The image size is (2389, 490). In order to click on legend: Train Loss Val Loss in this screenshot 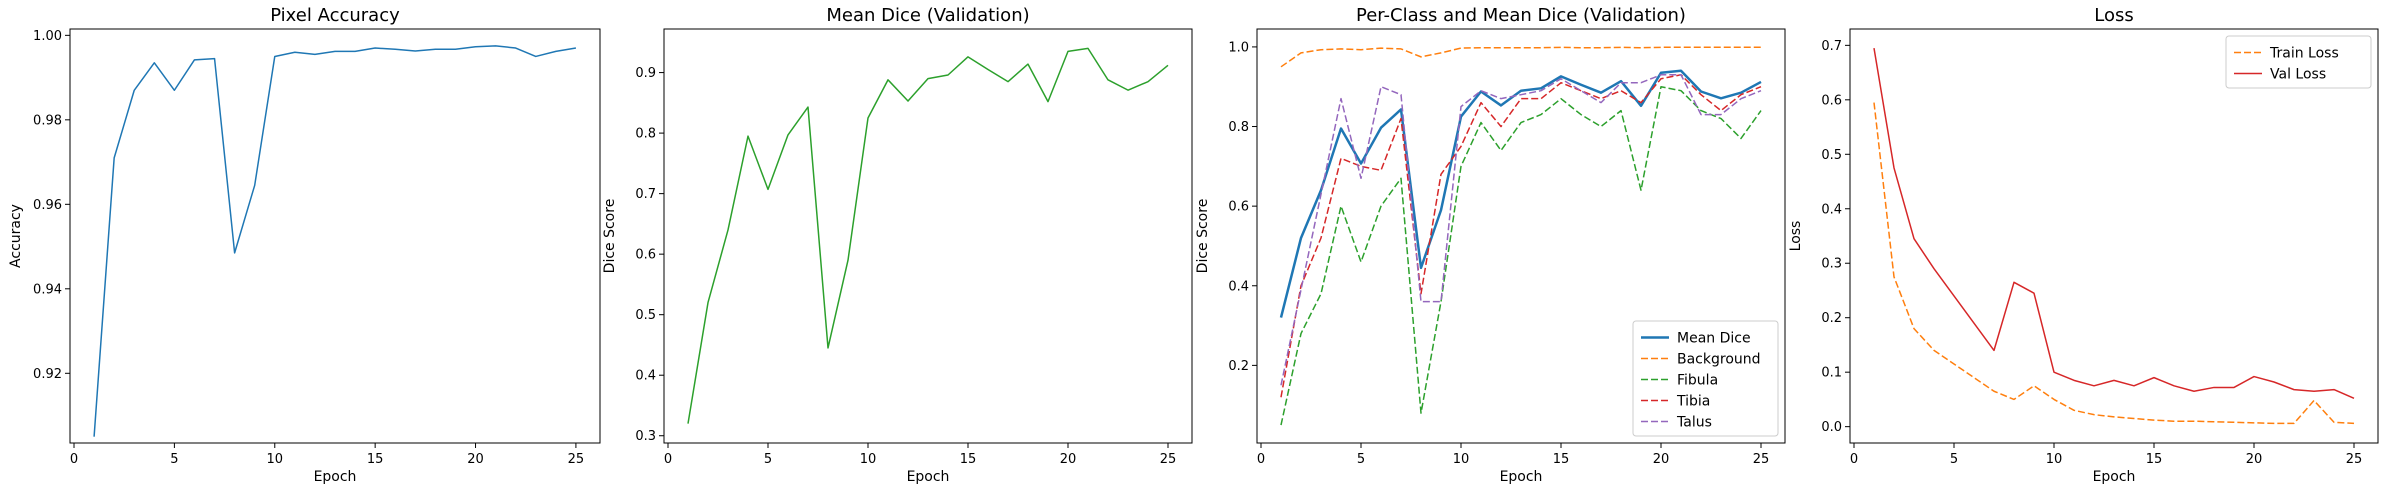, I will do `click(2298, 62)`.